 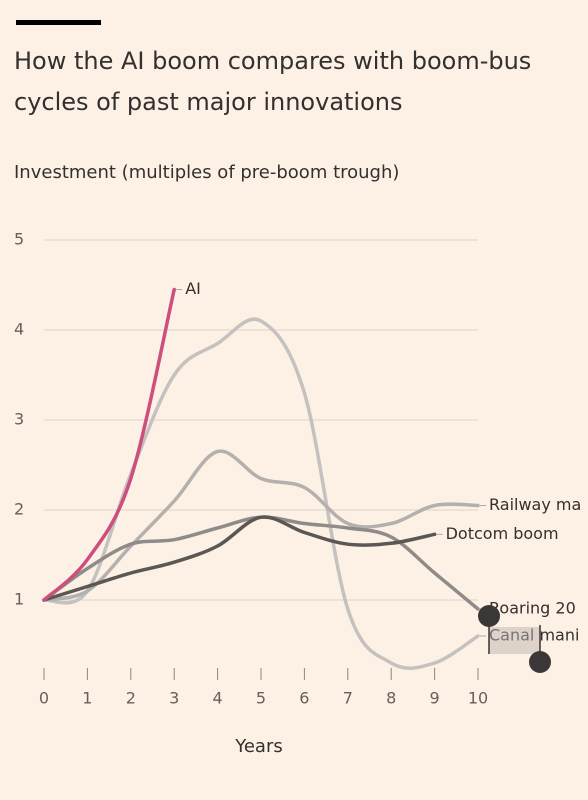 What do you see at coordinates (304, 698) in the screenshot?
I see `x-tick-label: 6` at bounding box center [304, 698].